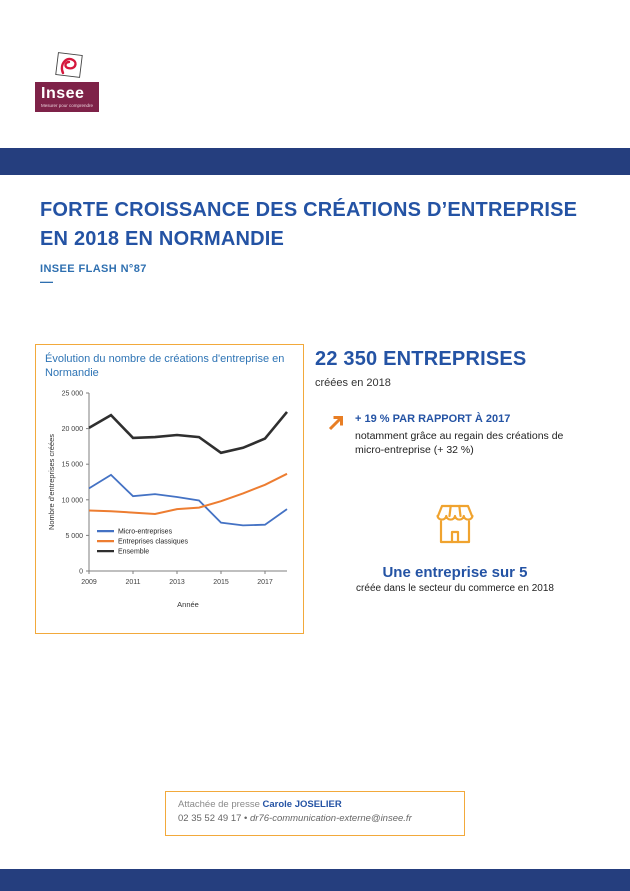  Describe the element at coordinates (455, 572) in the screenshot. I see `commerce-title: Une entreprise sur 5` at that location.